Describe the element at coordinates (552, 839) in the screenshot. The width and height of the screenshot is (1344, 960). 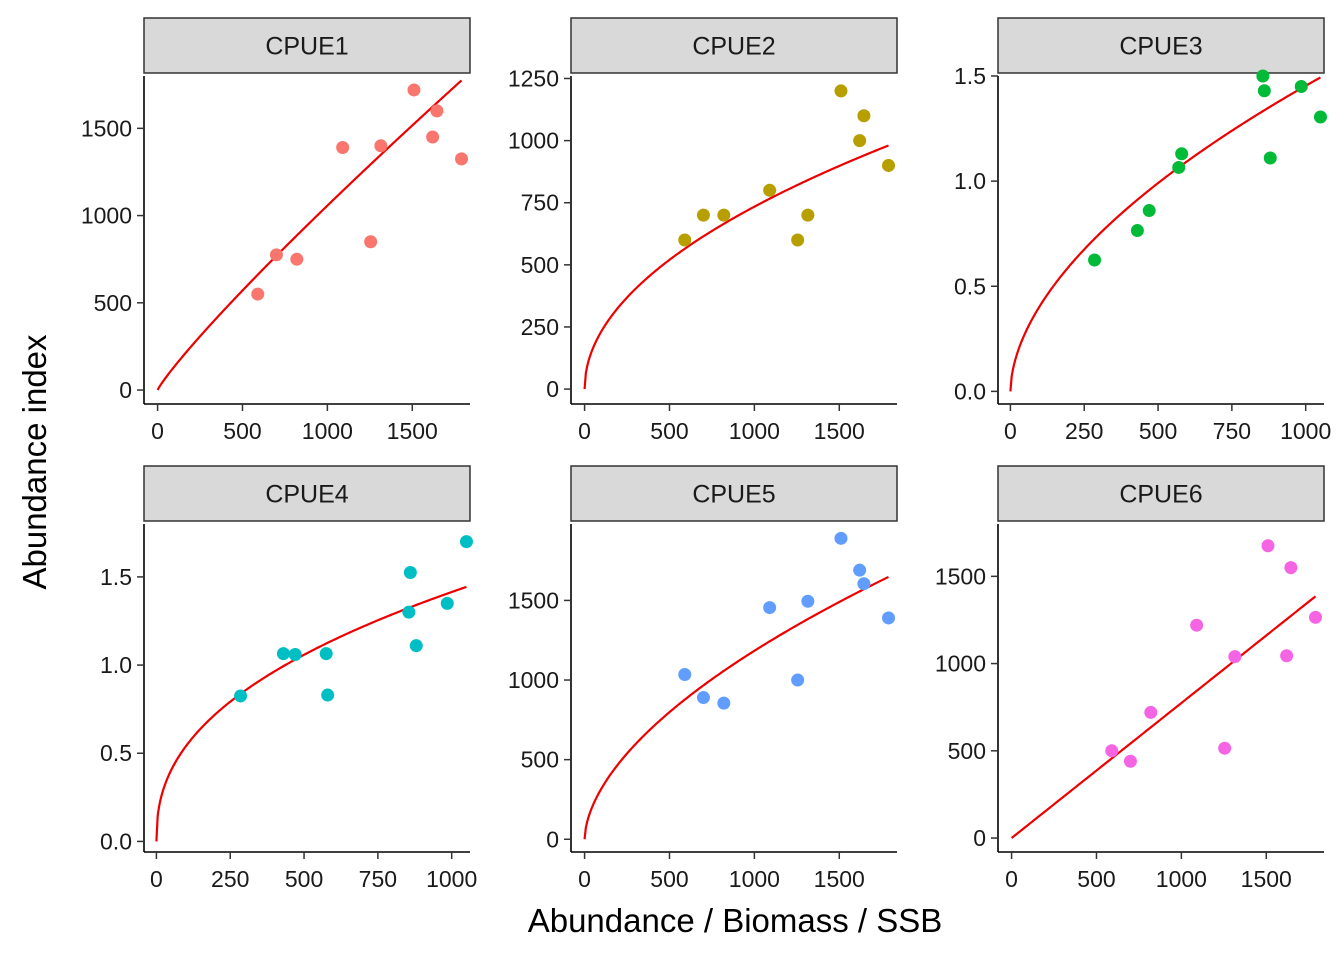
I see `y-tick-label-cpue5: 0` at that location.